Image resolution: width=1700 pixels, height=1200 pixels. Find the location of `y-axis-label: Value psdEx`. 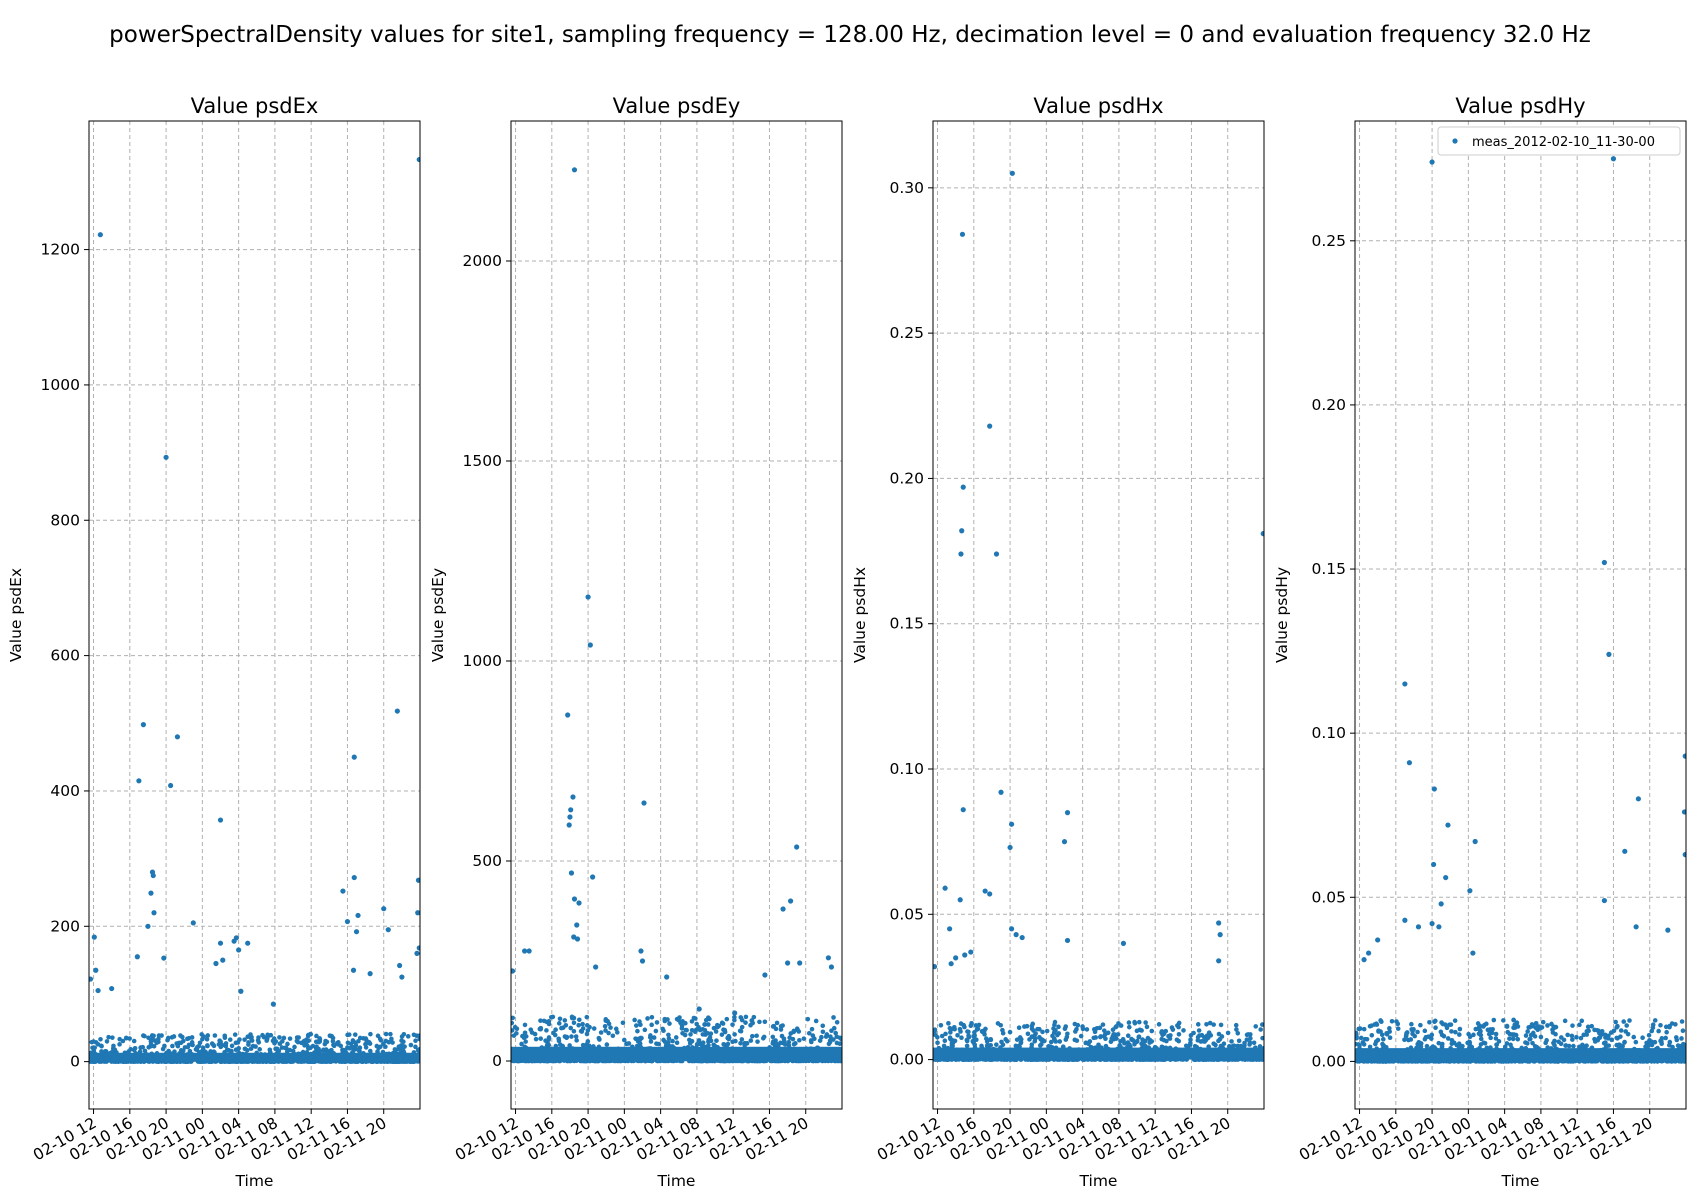

y-axis-label: Value psdEx is located at coordinates (16, 615).